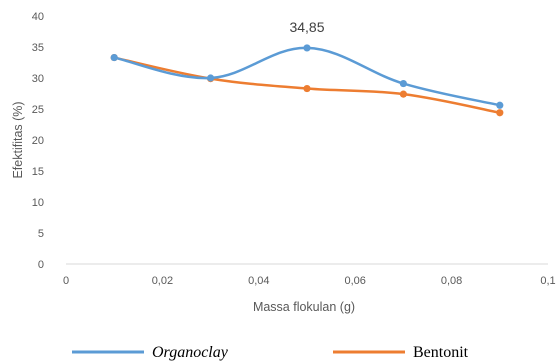  What do you see at coordinates (258, 281) in the screenshot?
I see `x-tick-label: 0,04` at bounding box center [258, 281].